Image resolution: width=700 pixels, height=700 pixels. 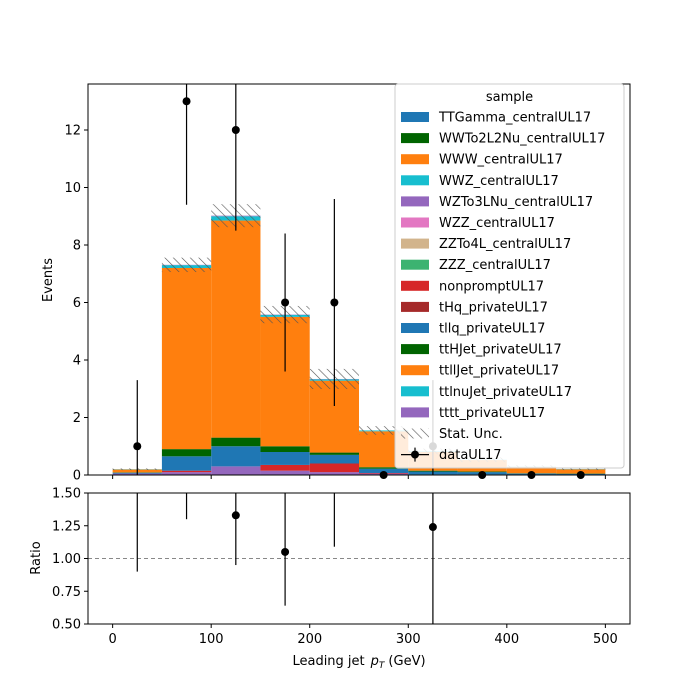 What do you see at coordinates (286, 558) in the screenshot?
I see `ratio-points` at bounding box center [286, 558].